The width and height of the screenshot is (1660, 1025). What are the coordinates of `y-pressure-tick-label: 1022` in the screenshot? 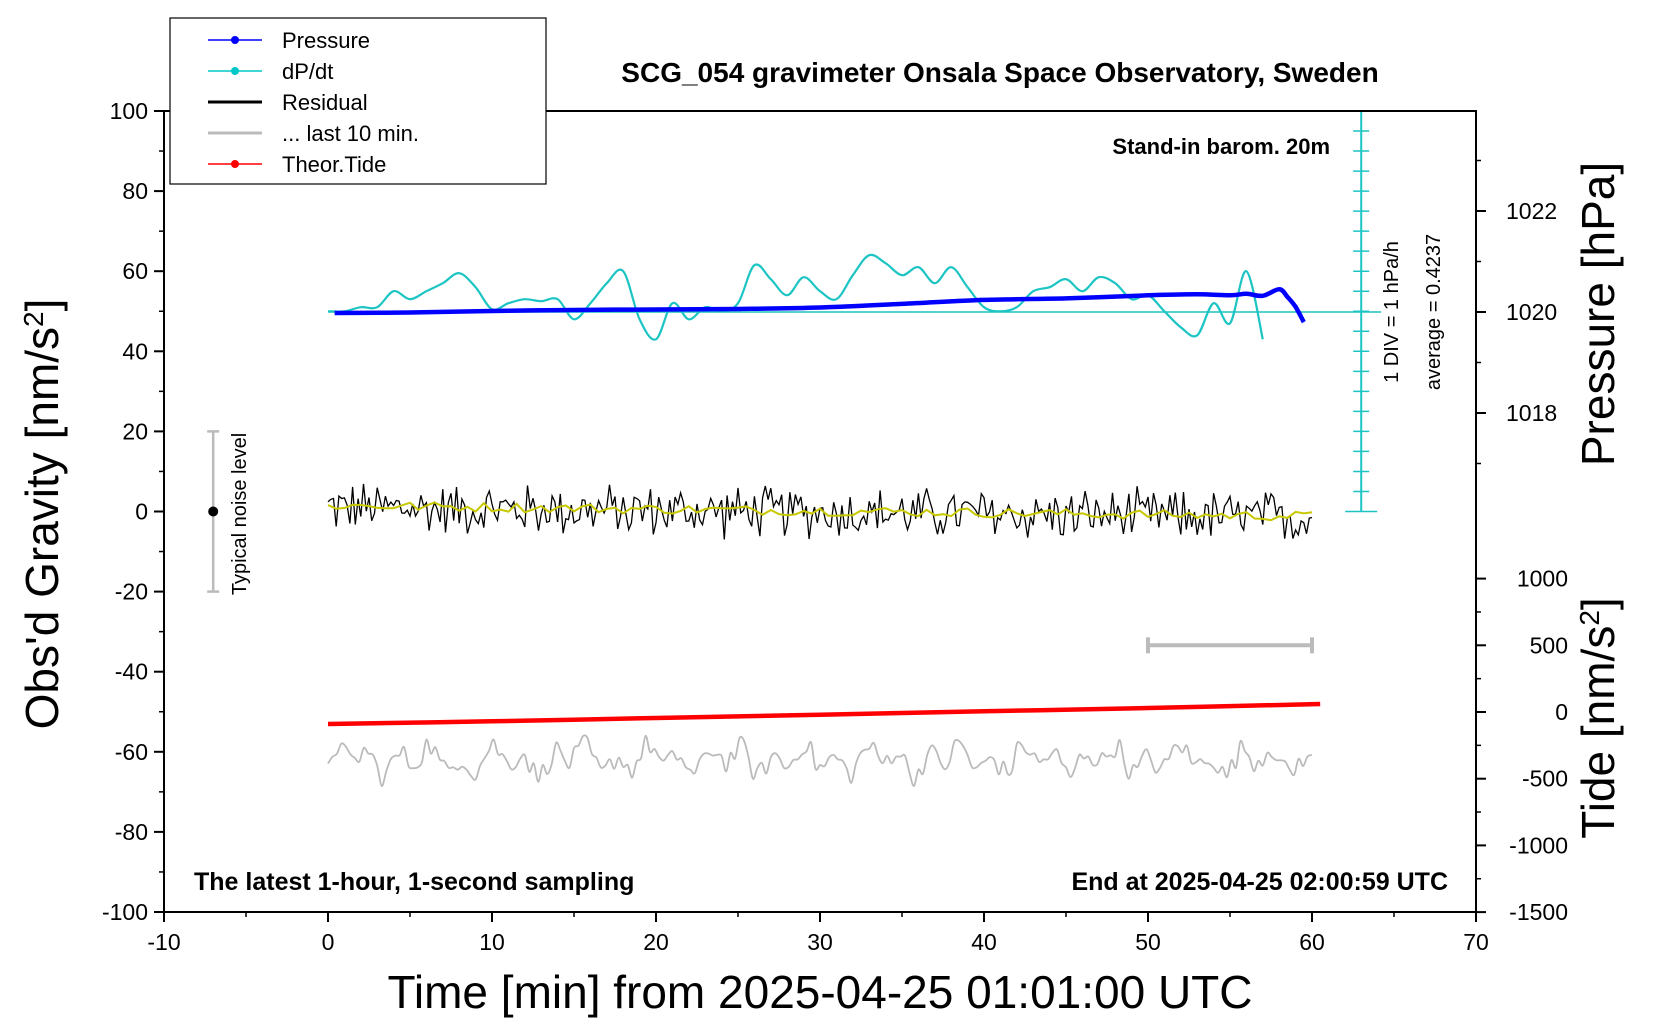 It's located at (1531, 211).